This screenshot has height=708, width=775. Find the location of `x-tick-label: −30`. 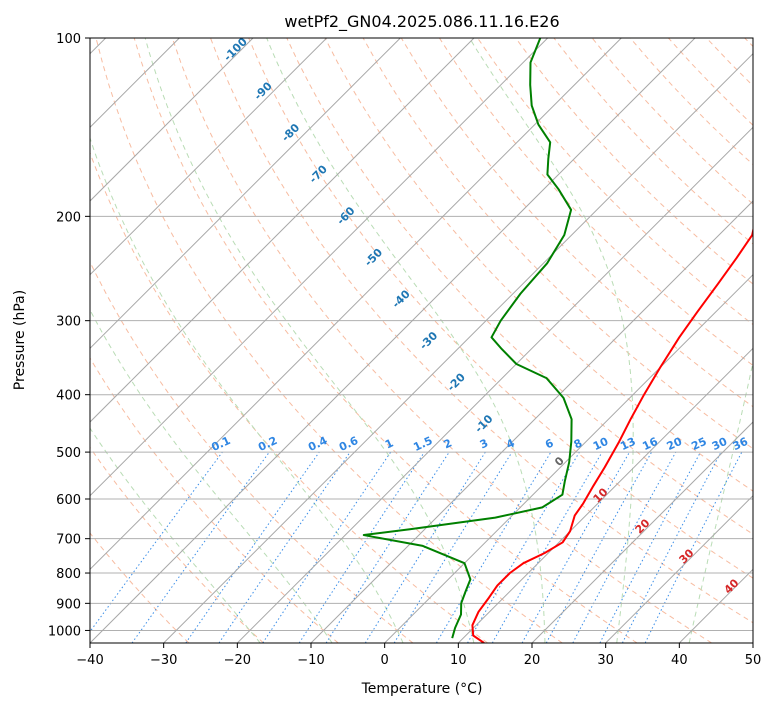

x-tick-label: −30 is located at coordinates (163, 660).